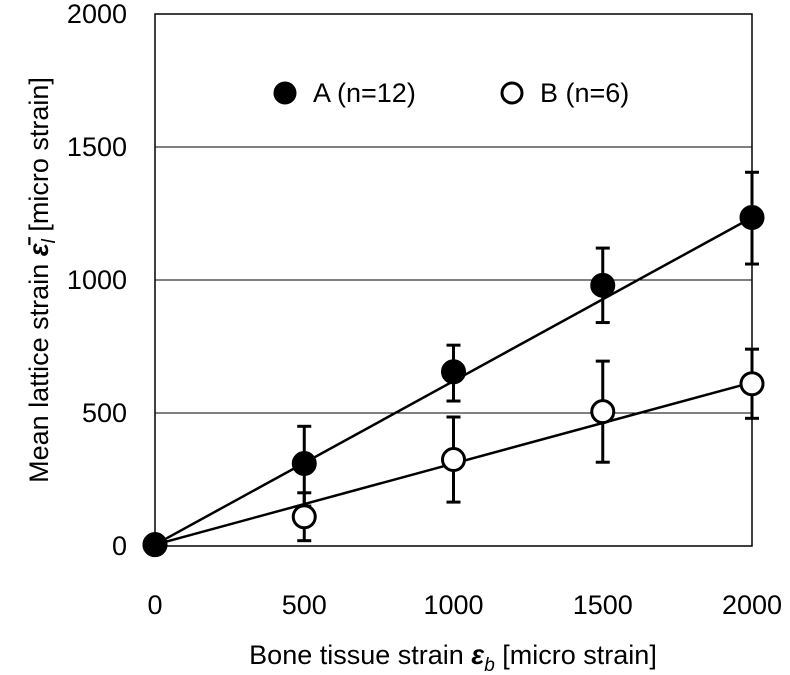 The height and width of the screenshot is (675, 790). I want to click on y-axis-label-suffix: [micro strain], so click(39, 158).